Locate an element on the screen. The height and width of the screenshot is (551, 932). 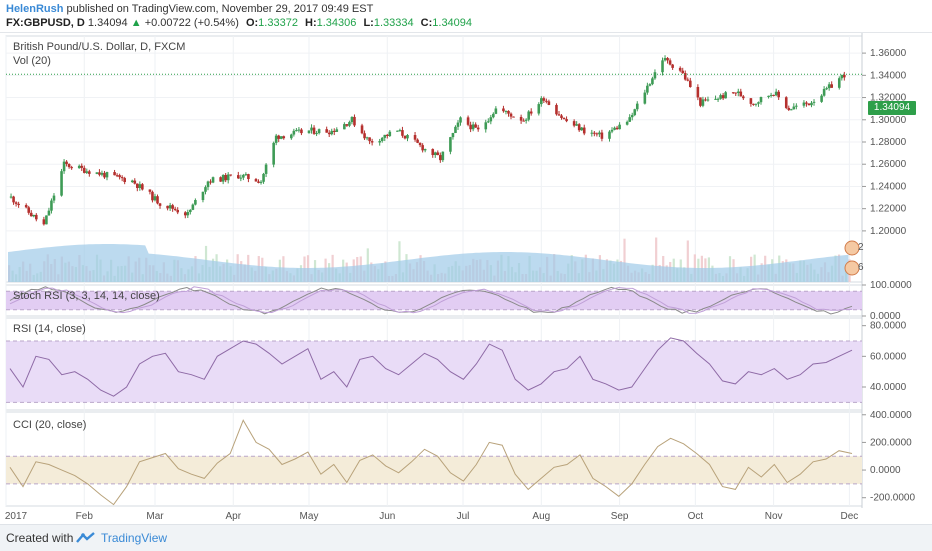
author-name: HelenRush is located at coordinates (35, 9).